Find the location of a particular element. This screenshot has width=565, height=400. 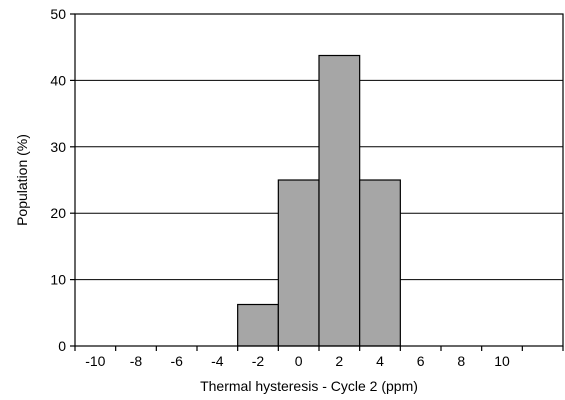

y-tick-label: 30 is located at coordinates (58, 147).